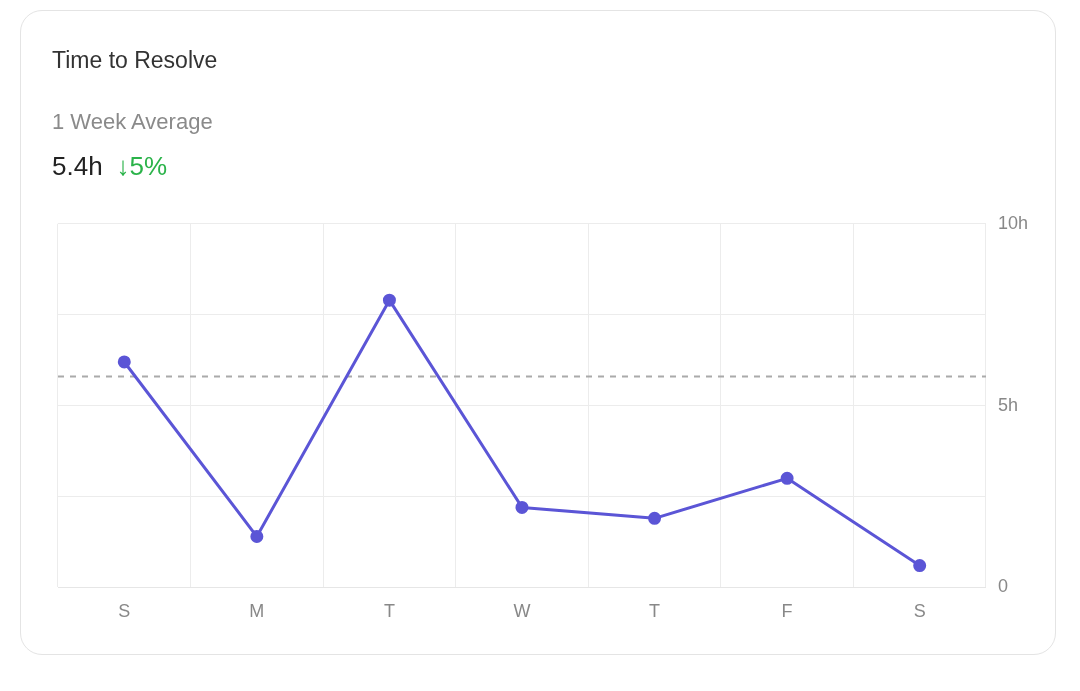 This screenshot has width=1080, height=691. What do you see at coordinates (787, 611) in the screenshot?
I see `x-tick-label: F` at bounding box center [787, 611].